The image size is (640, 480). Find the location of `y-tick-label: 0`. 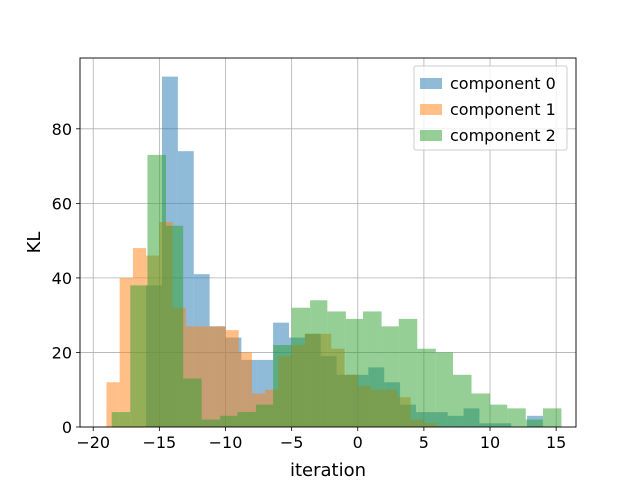

y-tick-label: 0 is located at coordinates (67, 427).